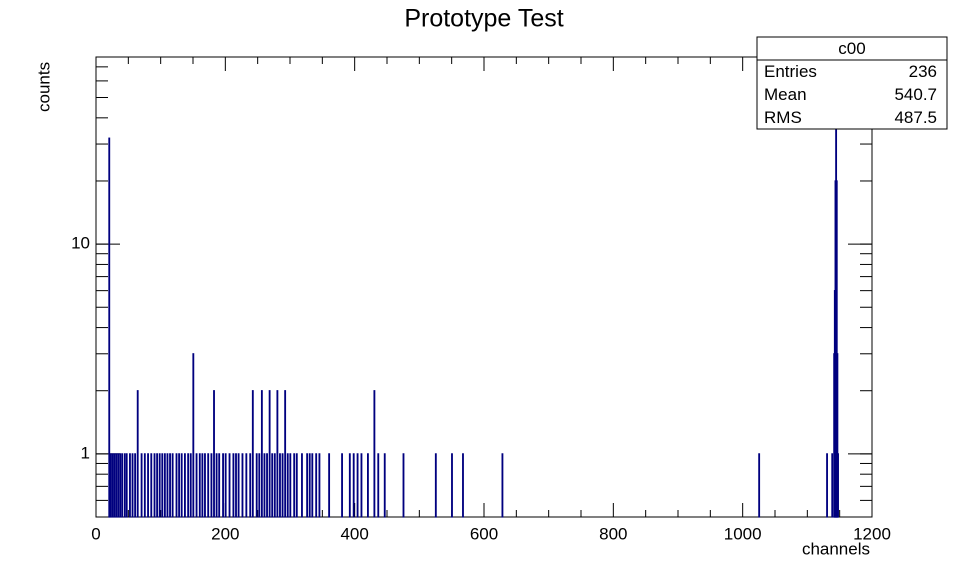  I want to click on stats-value: 487.5, so click(915, 117).